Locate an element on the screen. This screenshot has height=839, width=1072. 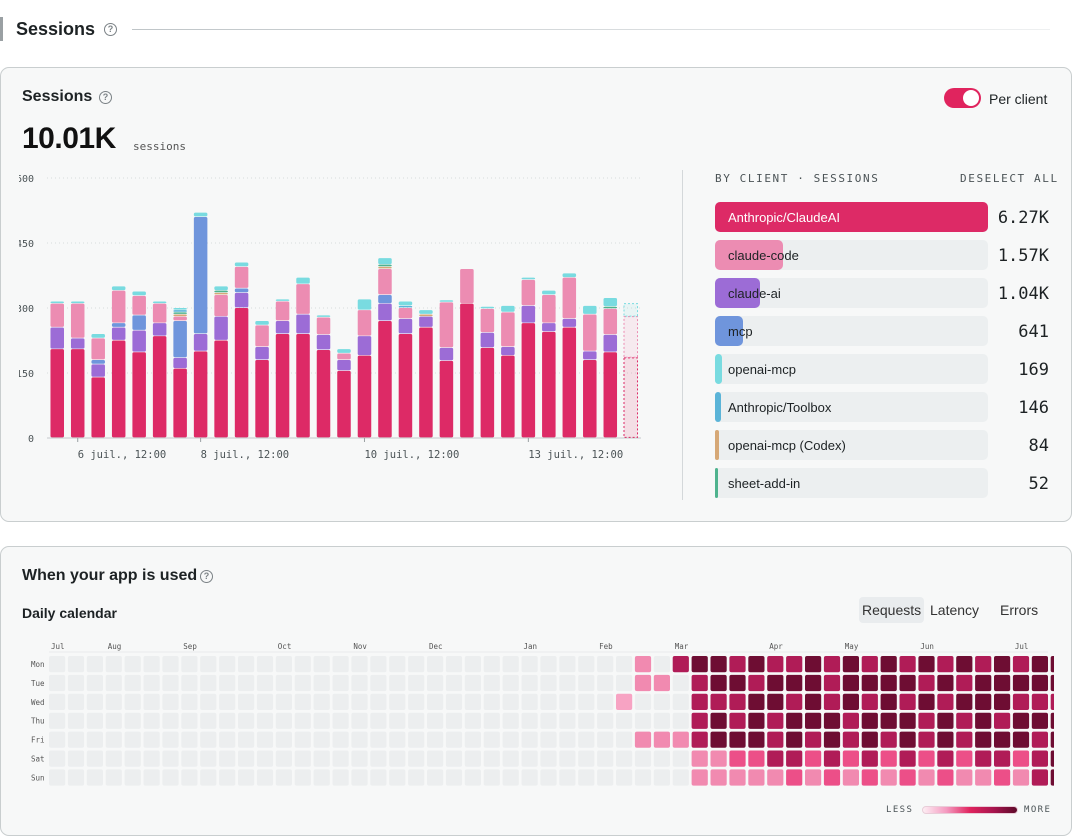
client-row: claude-code 1.57K is located at coordinates (882, 255).